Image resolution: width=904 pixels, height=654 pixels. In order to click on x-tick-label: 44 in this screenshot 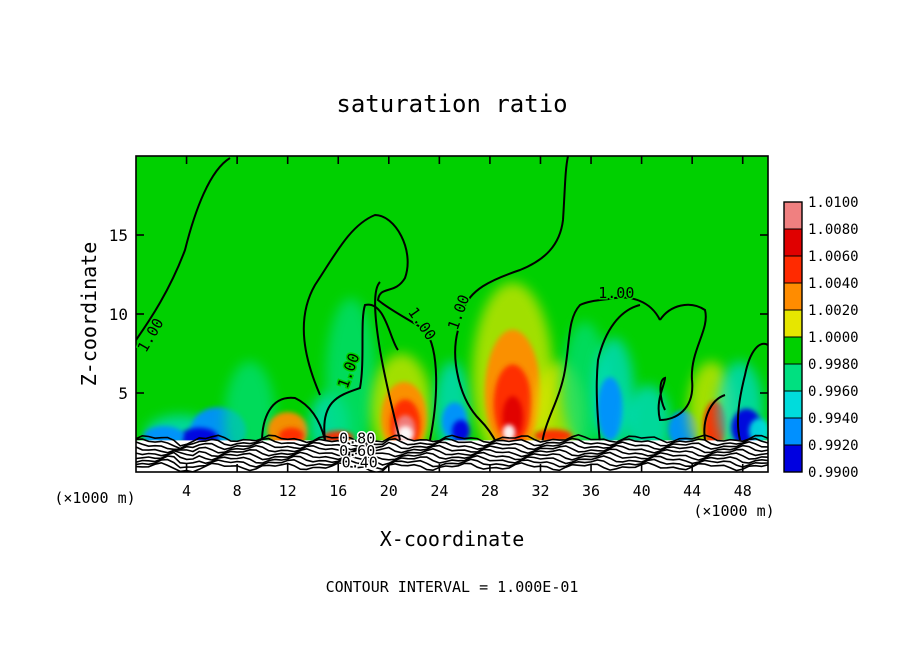, I will do `click(692, 491)`.